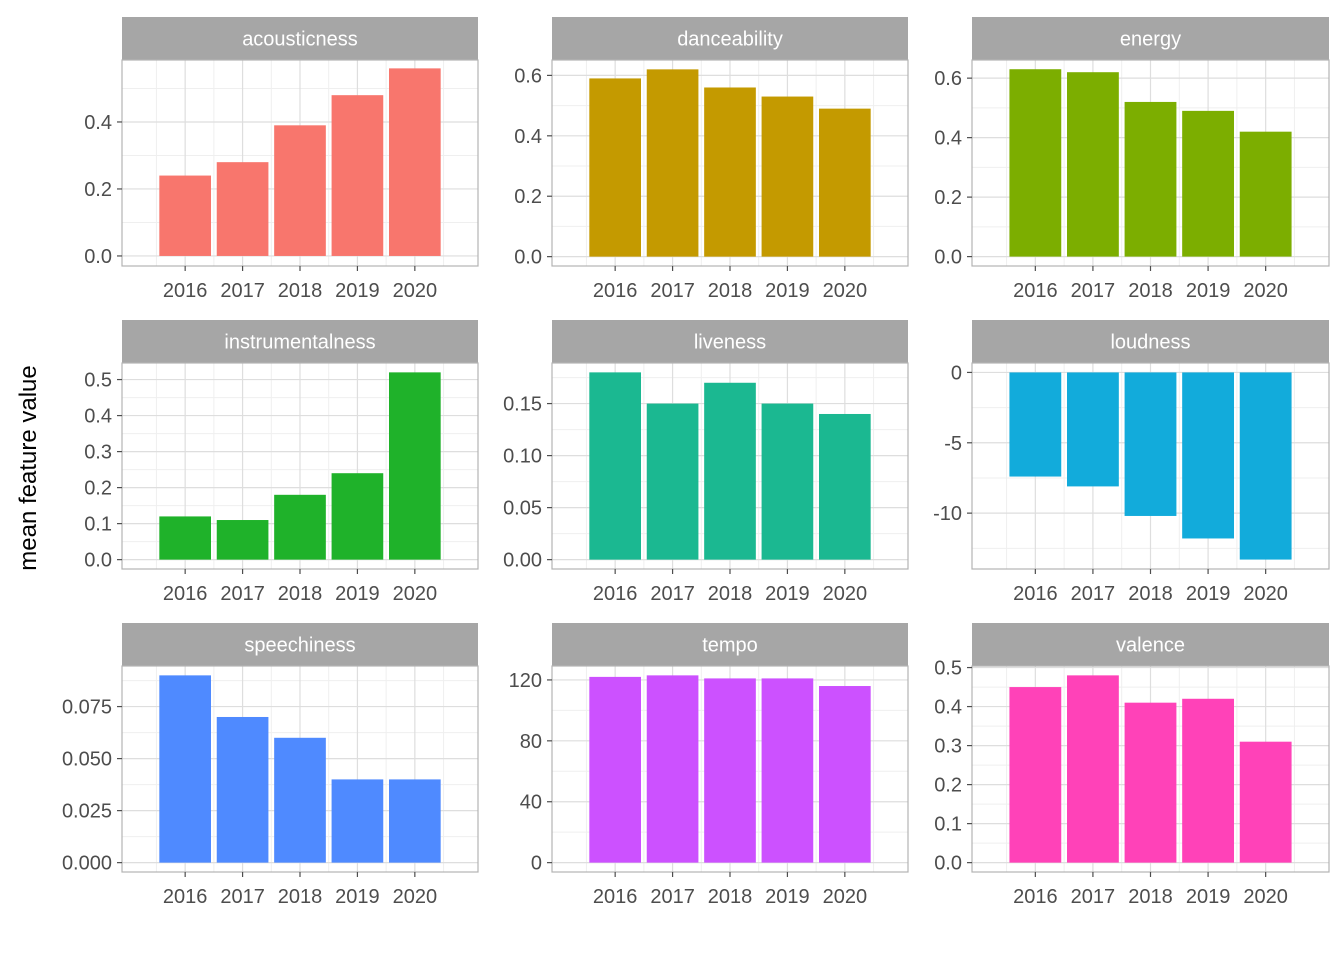  Describe the element at coordinates (615, 769) in the screenshot. I see `bar-tempo-2016` at that location.